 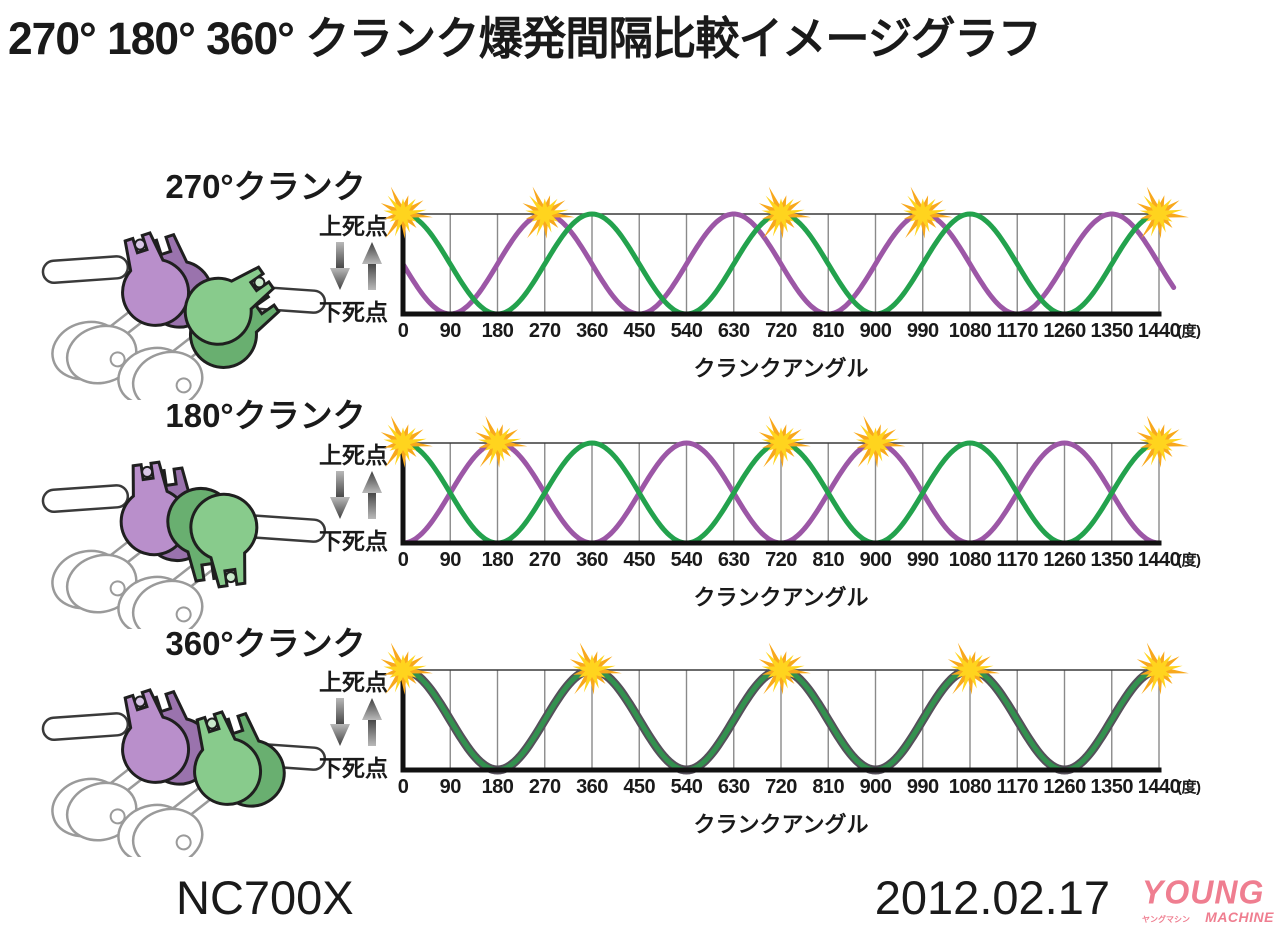 What do you see at coordinates (265, 415) in the screenshot?
I see `crank-row-label-180: 180°クランク` at bounding box center [265, 415].